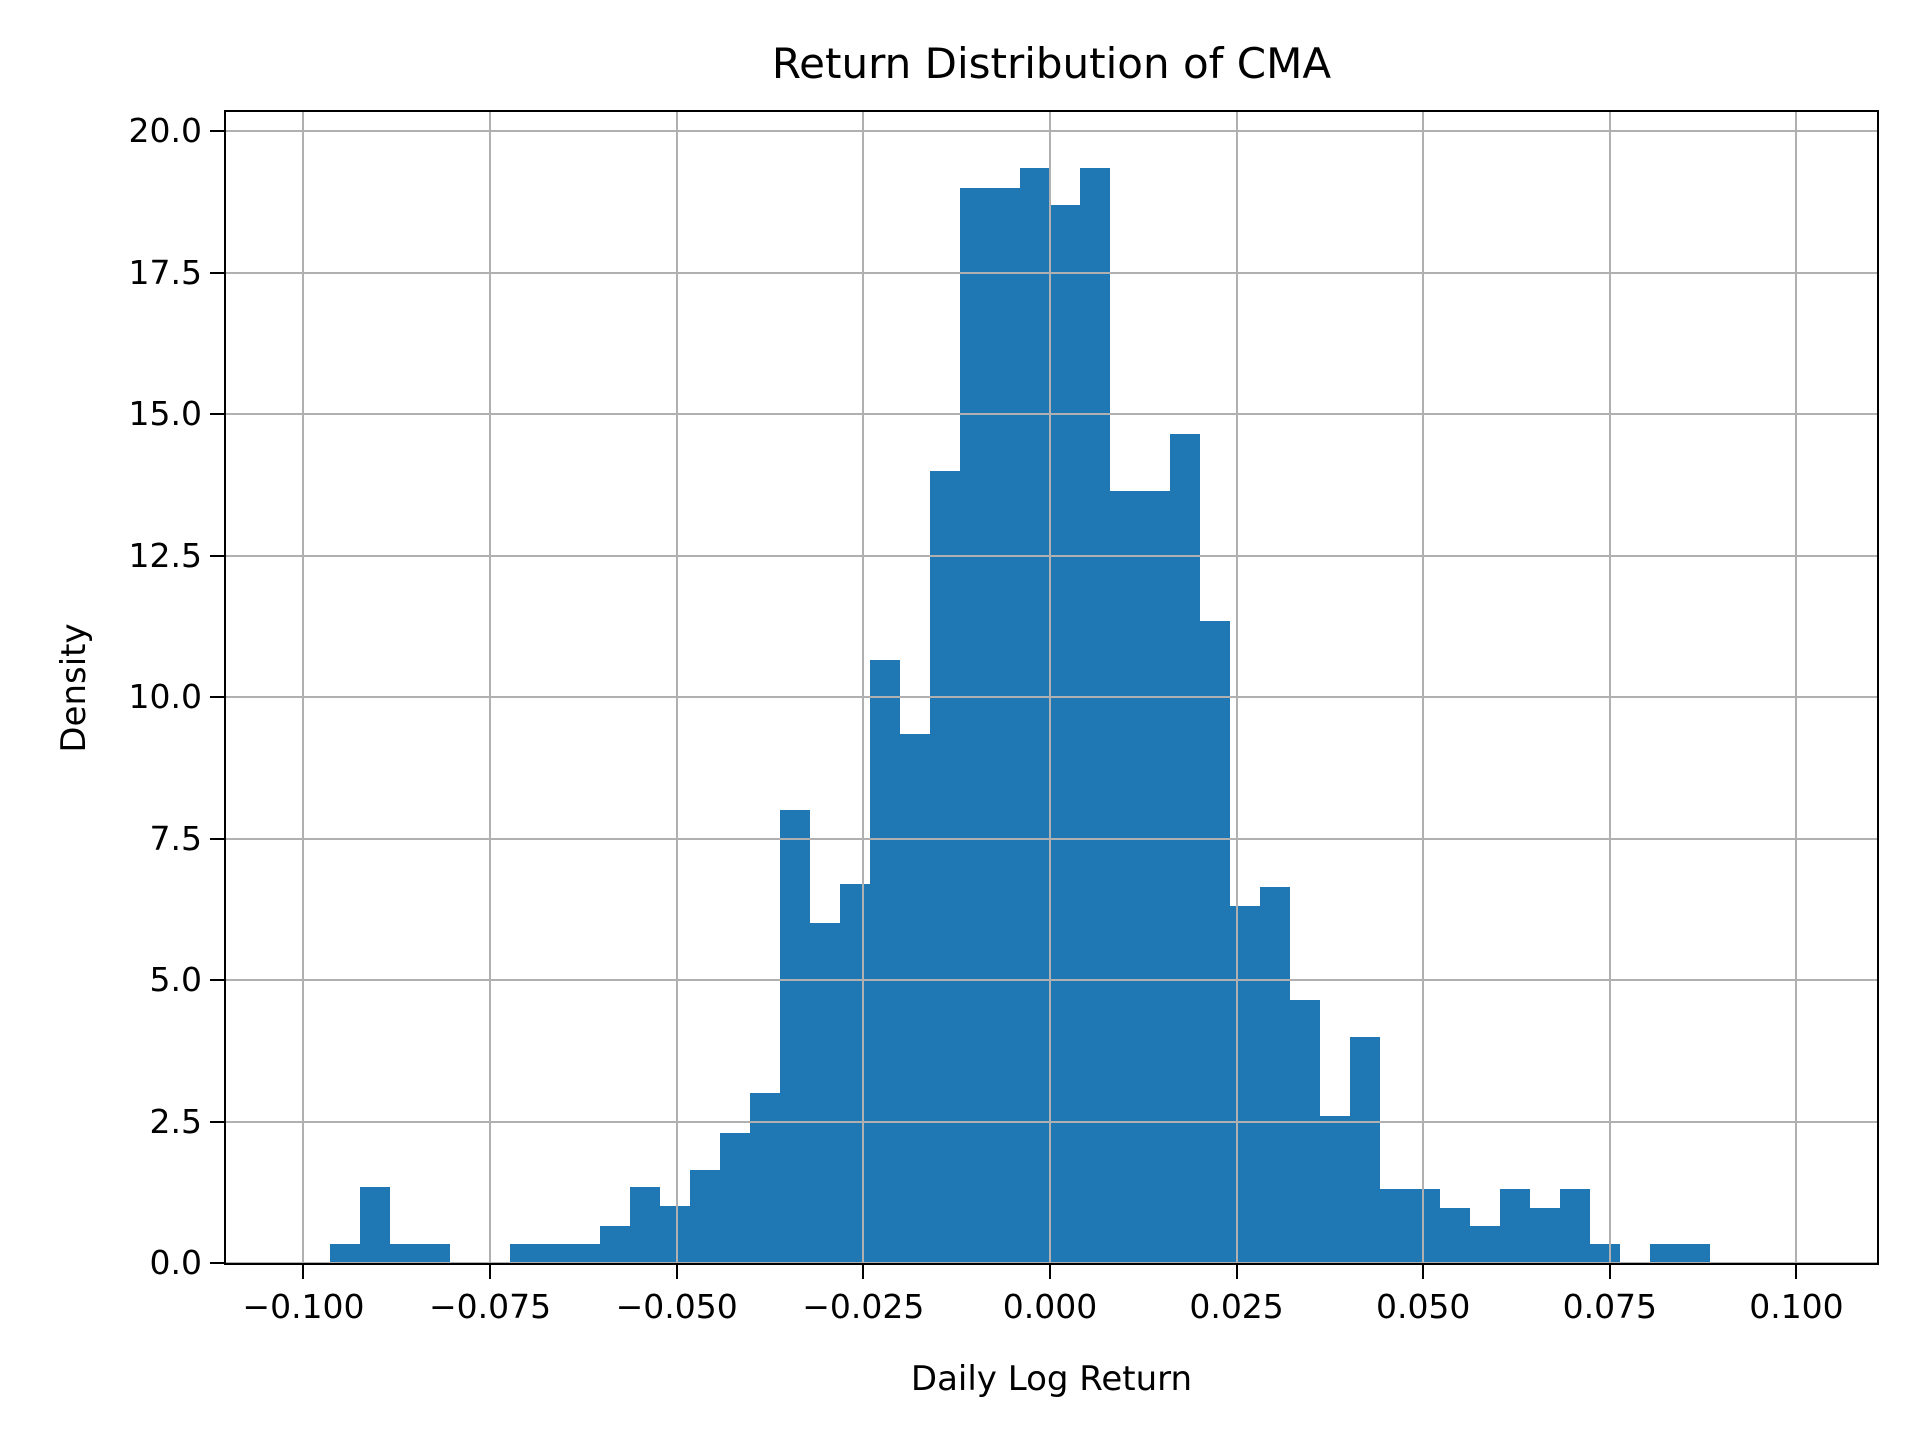 Image resolution: width=1920 pixels, height=1440 pixels. Describe the element at coordinates (676, 1306) in the screenshot. I see `x-tick-label: −0.050` at that location.